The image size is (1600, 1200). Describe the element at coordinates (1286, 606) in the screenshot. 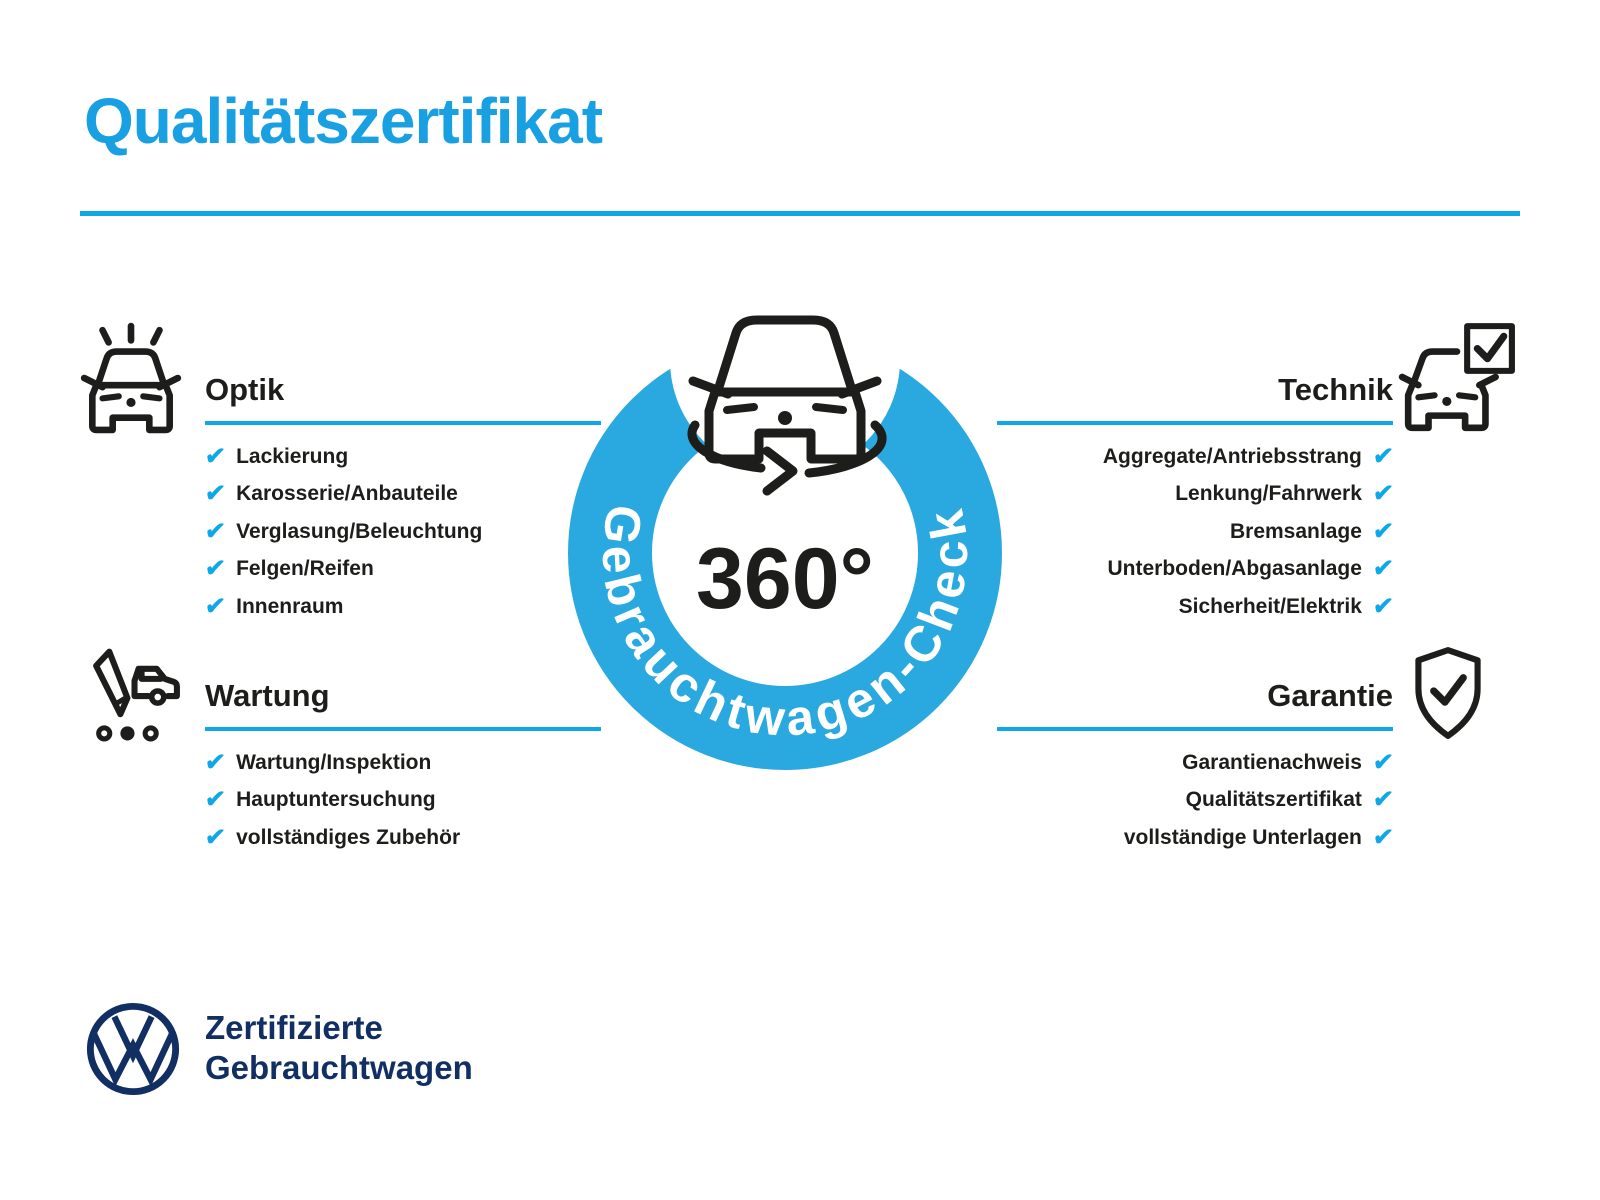

I see `list-item: Sicherheit/Elektrik ✔` at that location.